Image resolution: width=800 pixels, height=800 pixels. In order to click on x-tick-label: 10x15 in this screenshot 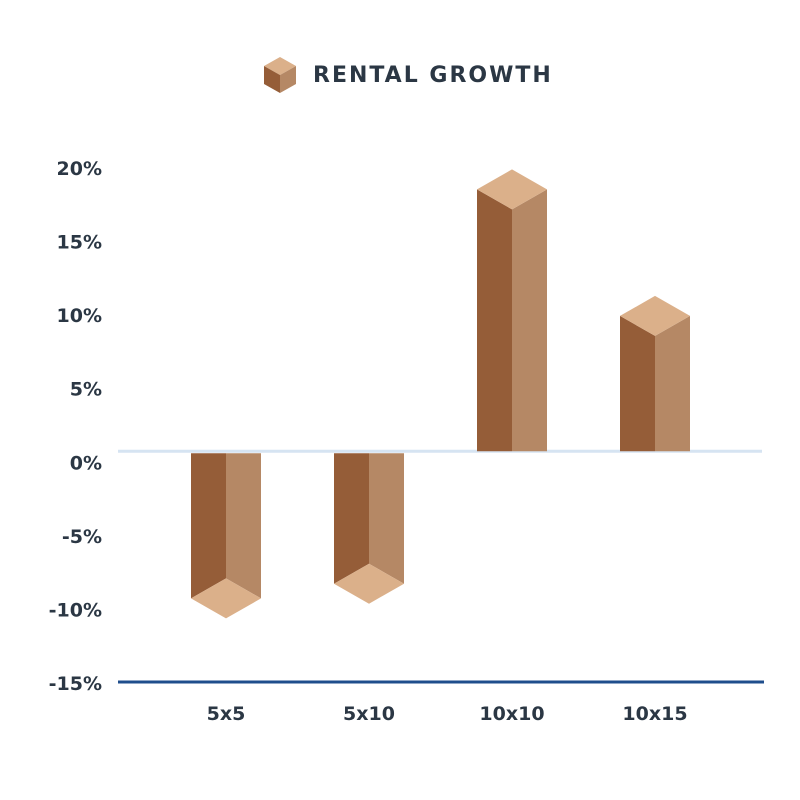, I will do `click(654, 714)`.